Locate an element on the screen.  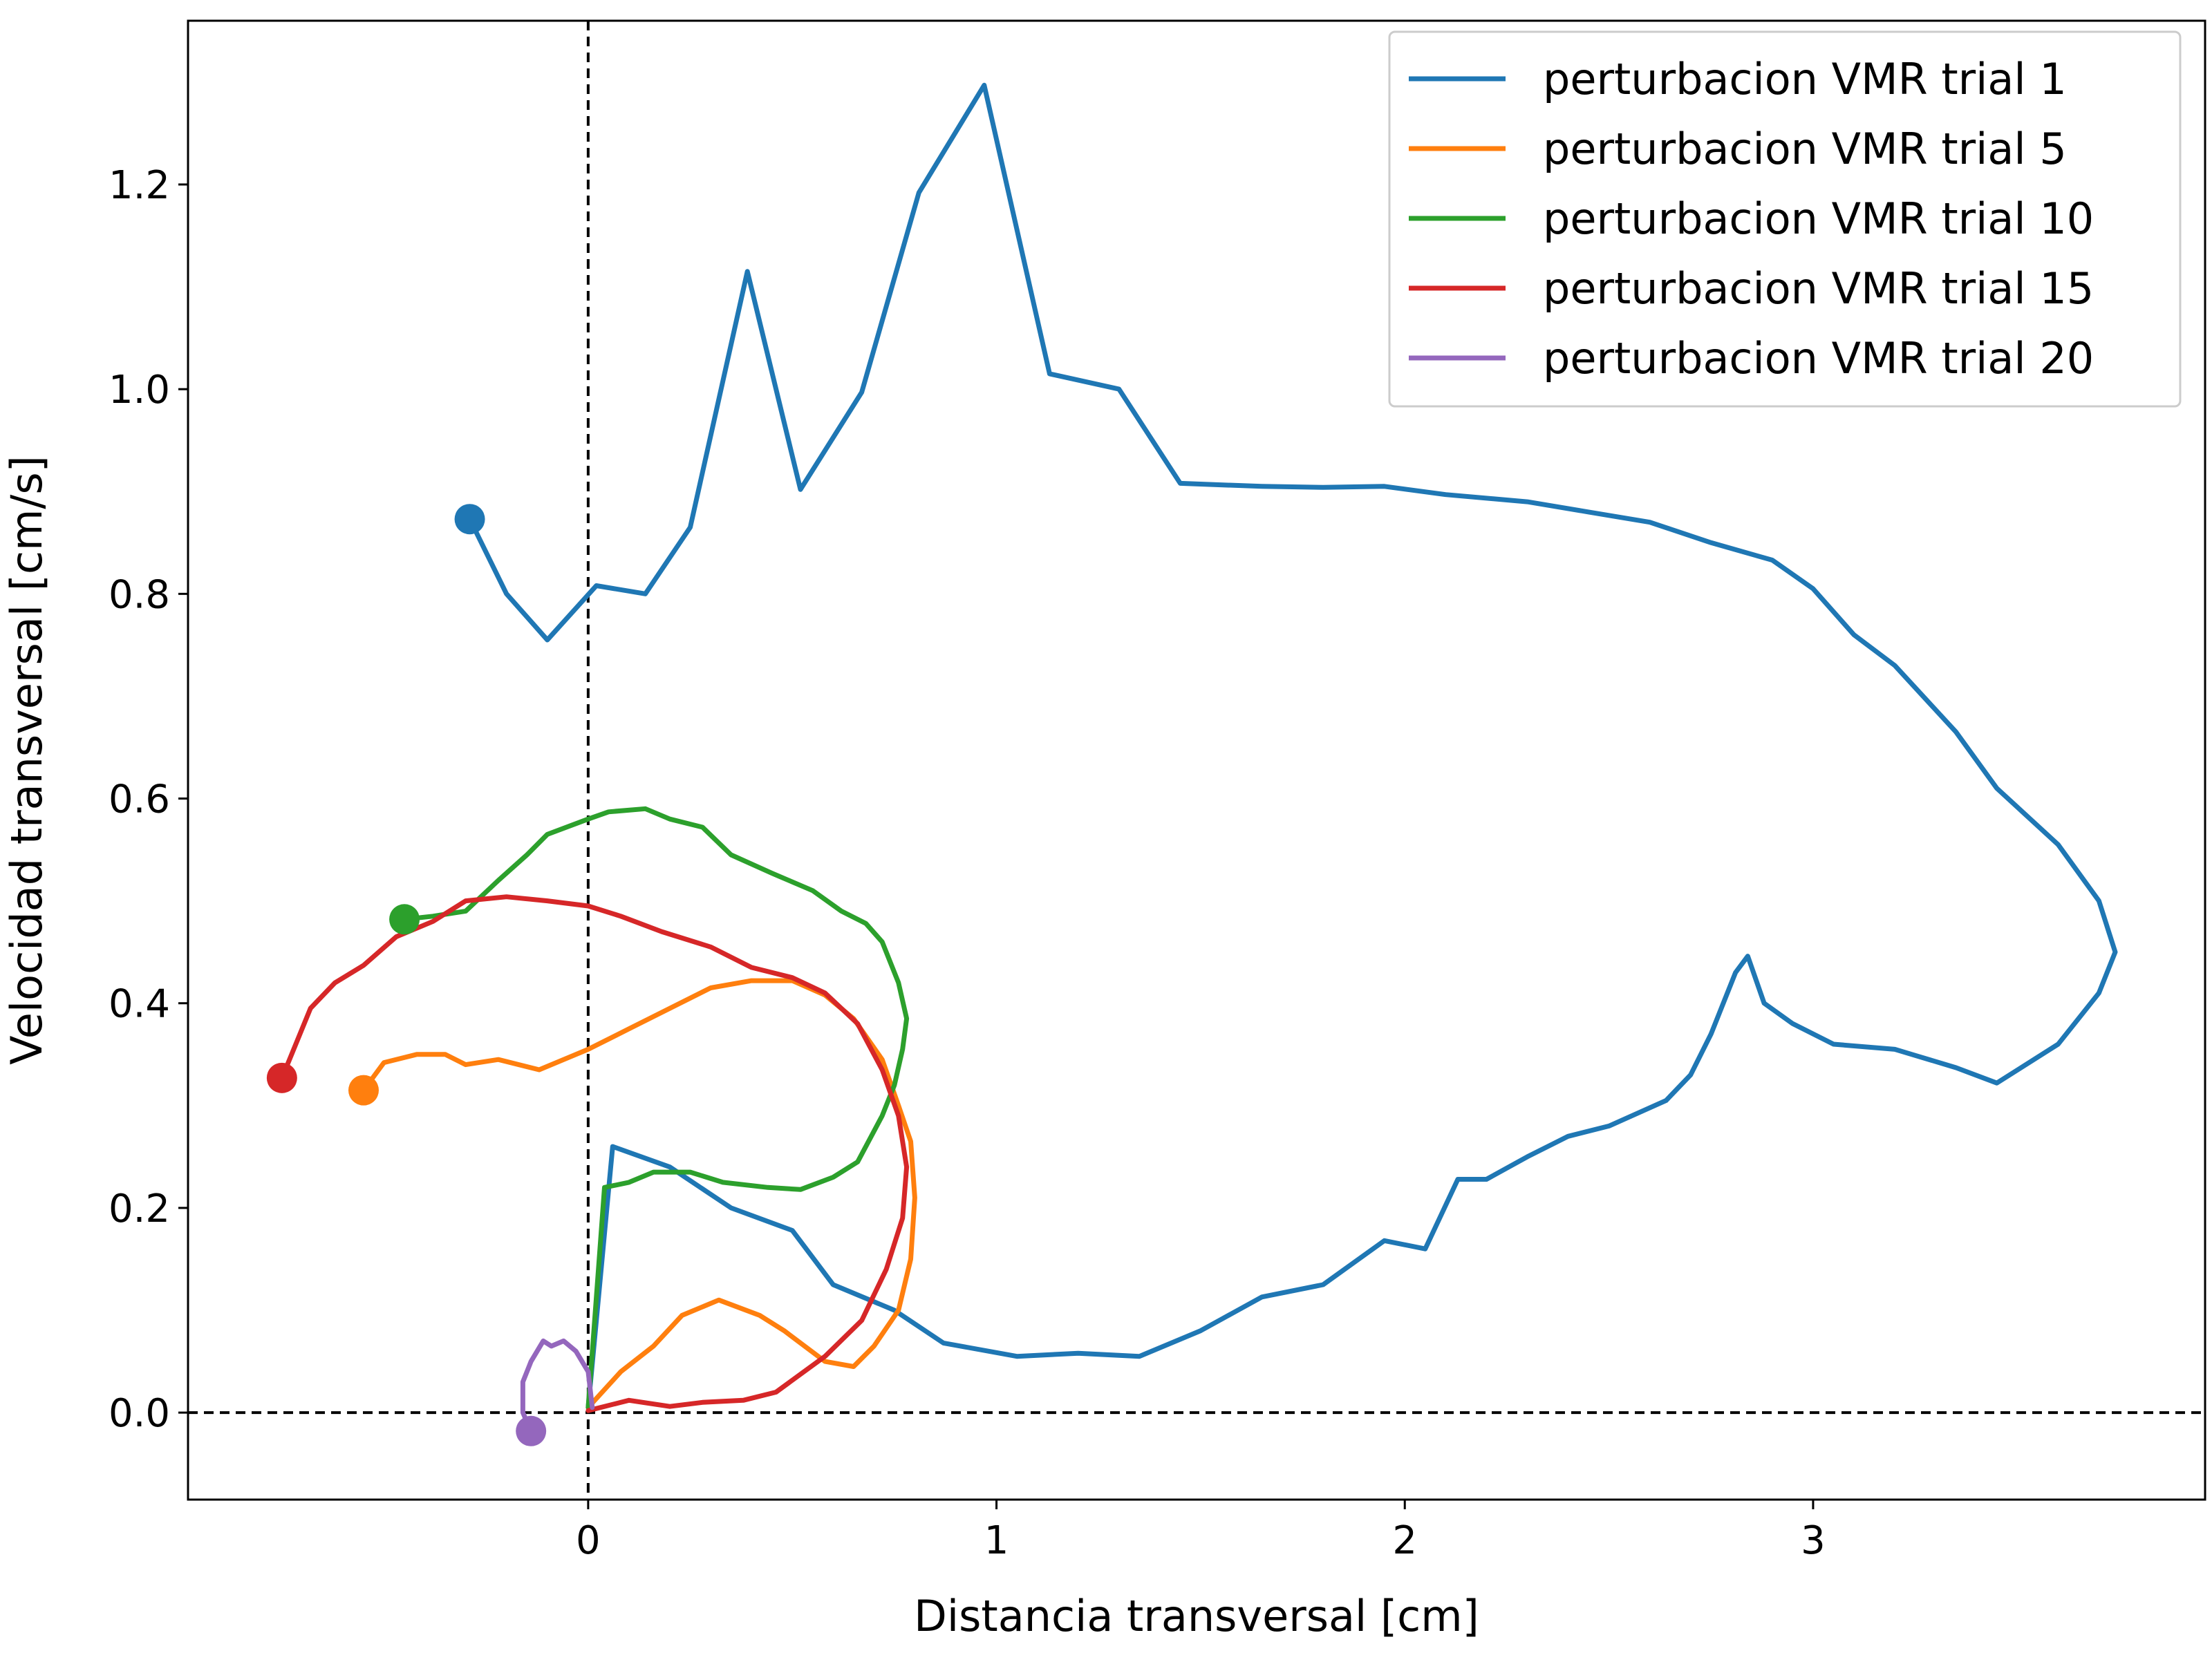
legend-label-5: perturbacion VMR trial 20 is located at coordinates (1818, 358).